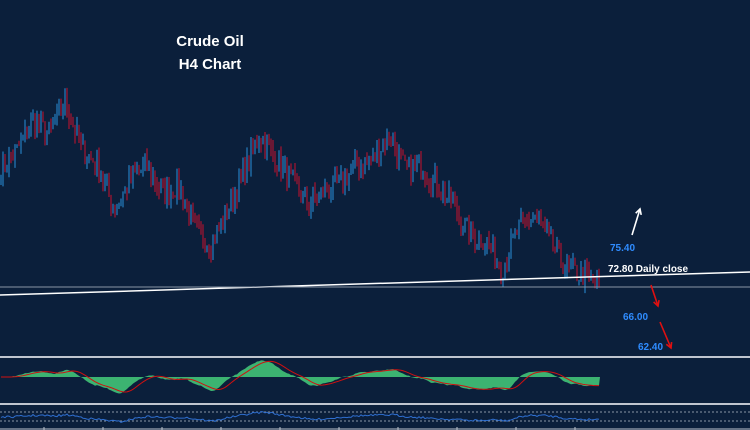 The image size is (750, 430). Describe the element at coordinates (375, 283) in the screenshot. I see `daily-close-trendline` at that location.